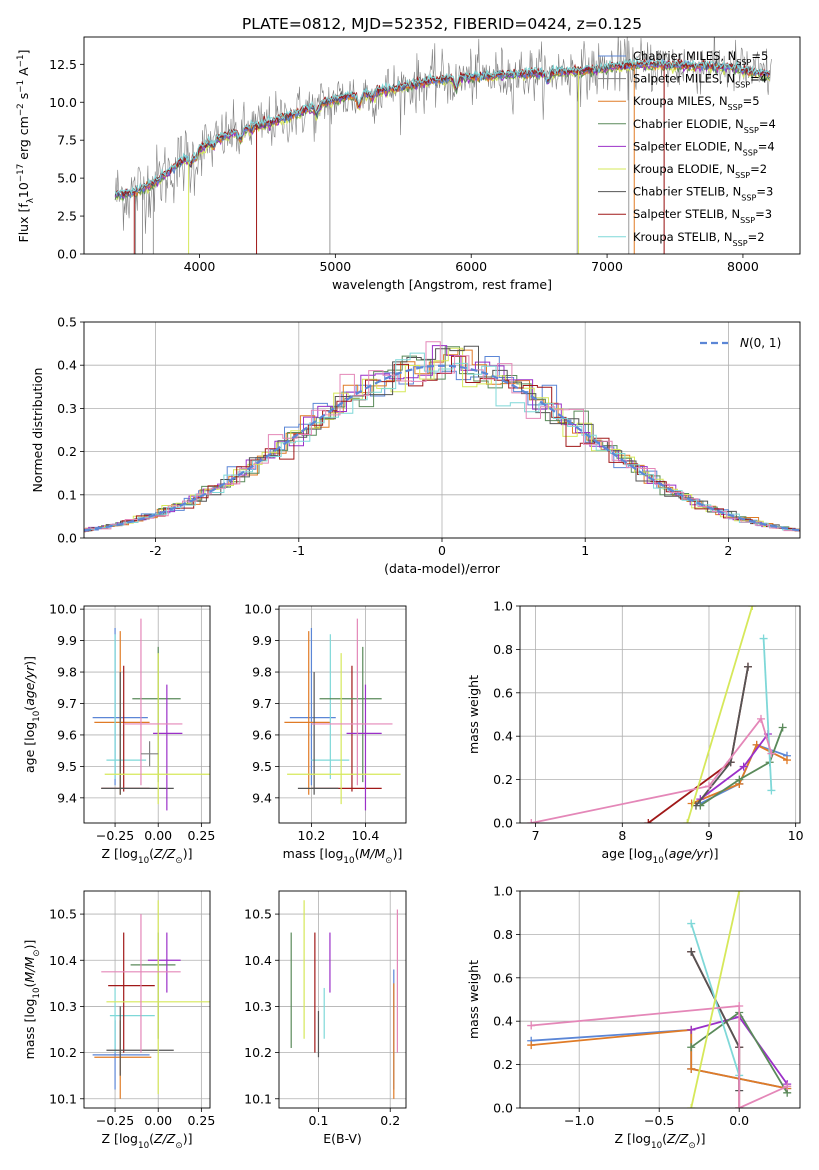 The height and width of the screenshot is (1170, 819). I want to click on x-tick-label: 10.4, so click(366, 835).